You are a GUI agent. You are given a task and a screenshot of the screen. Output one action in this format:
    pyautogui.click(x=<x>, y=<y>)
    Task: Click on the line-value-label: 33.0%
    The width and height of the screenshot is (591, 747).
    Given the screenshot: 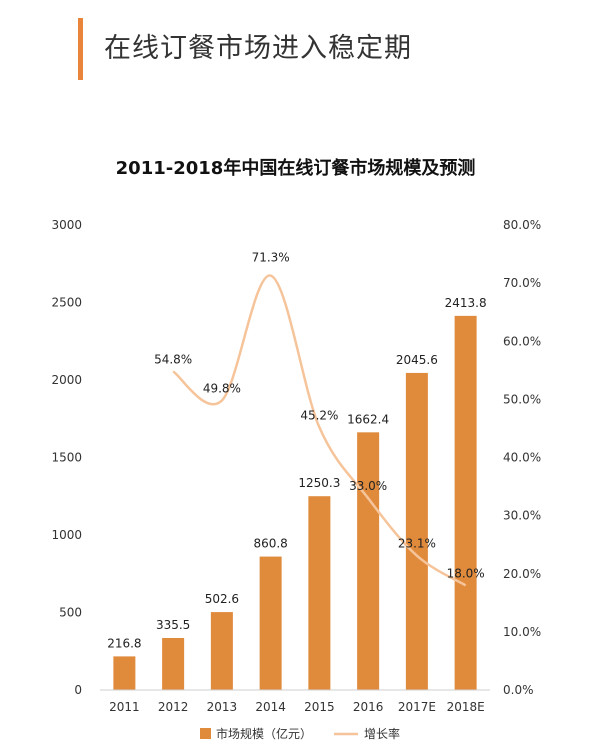 What is the action you would take?
    pyautogui.click(x=368, y=486)
    